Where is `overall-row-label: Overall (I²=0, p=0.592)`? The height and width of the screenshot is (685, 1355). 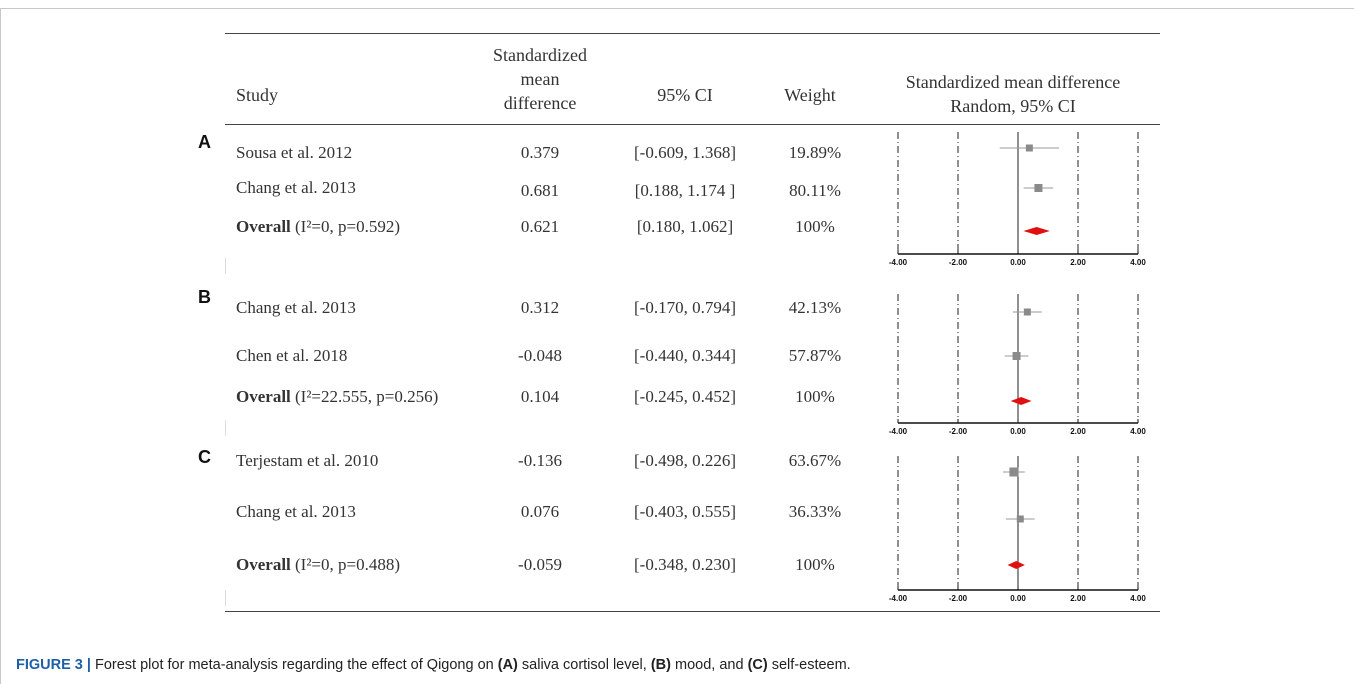 overall-row-label: Overall (I²=0, p=0.592) is located at coordinates (318, 227).